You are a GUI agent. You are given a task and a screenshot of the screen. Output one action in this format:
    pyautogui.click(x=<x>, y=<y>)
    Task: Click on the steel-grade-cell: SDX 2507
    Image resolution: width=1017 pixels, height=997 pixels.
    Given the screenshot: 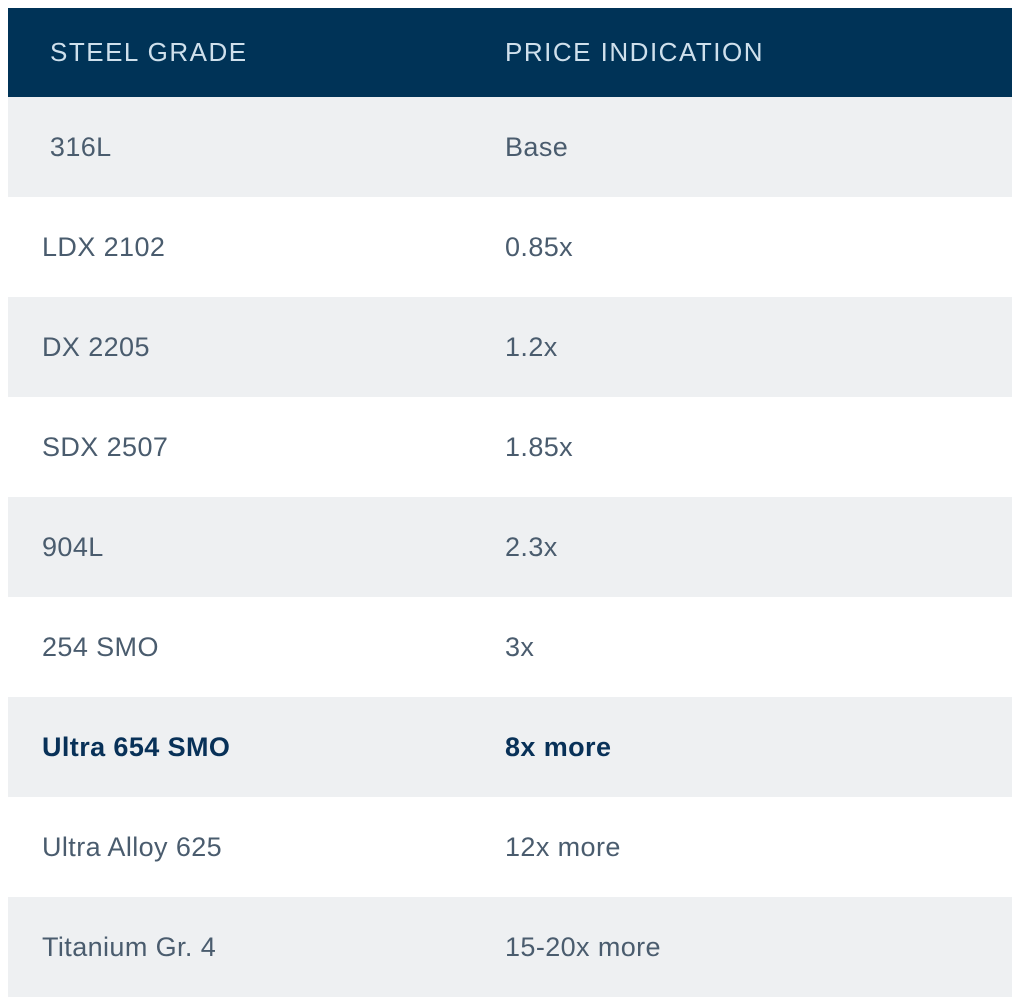 What is the action you would take?
    pyautogui.click(x=105, y=446)
    